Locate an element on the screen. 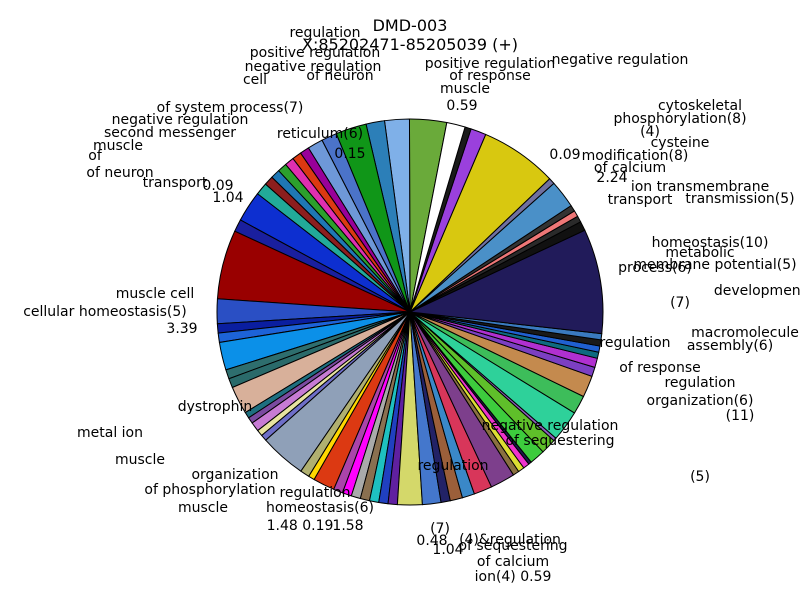 Image resolution: width=800 pixels, height=600 pixels. slice-label-17: of response is located at coordinates (490, 76).